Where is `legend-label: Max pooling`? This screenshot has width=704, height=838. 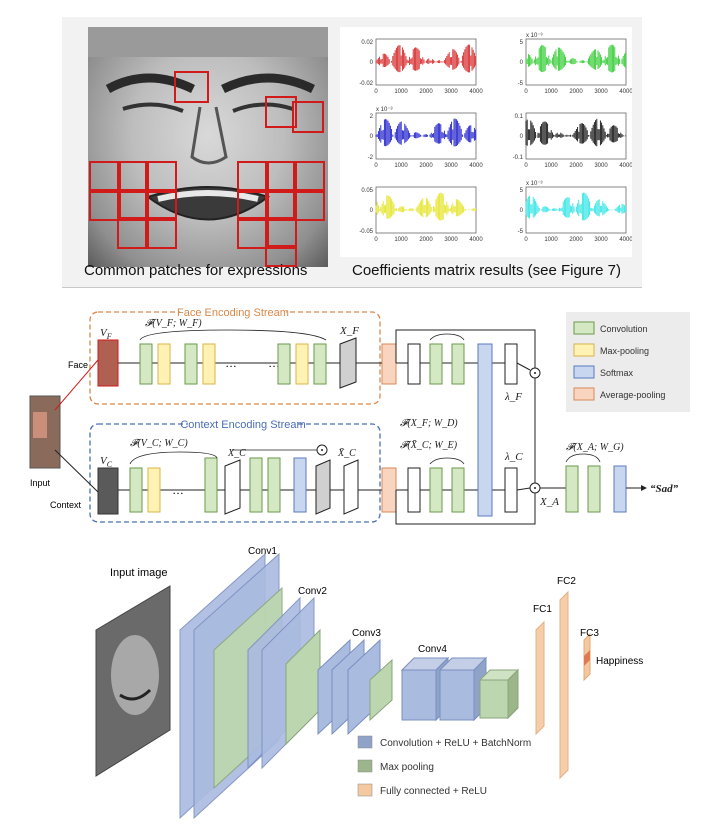
legend-label: Max pooling is located at coordinates (407, 767).